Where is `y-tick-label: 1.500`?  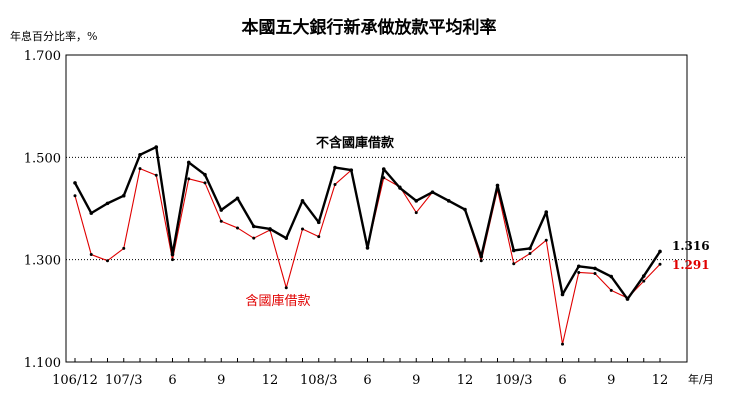 y-tick-label: 1.500 is located at coordinates (42, 158).